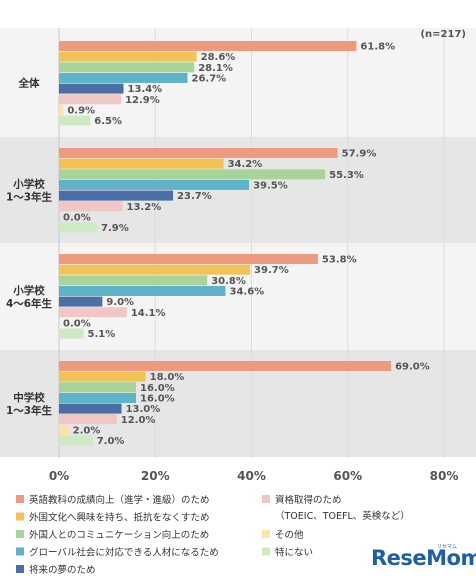  I want to click on x-tick-label: 80%, so click(444, 476).